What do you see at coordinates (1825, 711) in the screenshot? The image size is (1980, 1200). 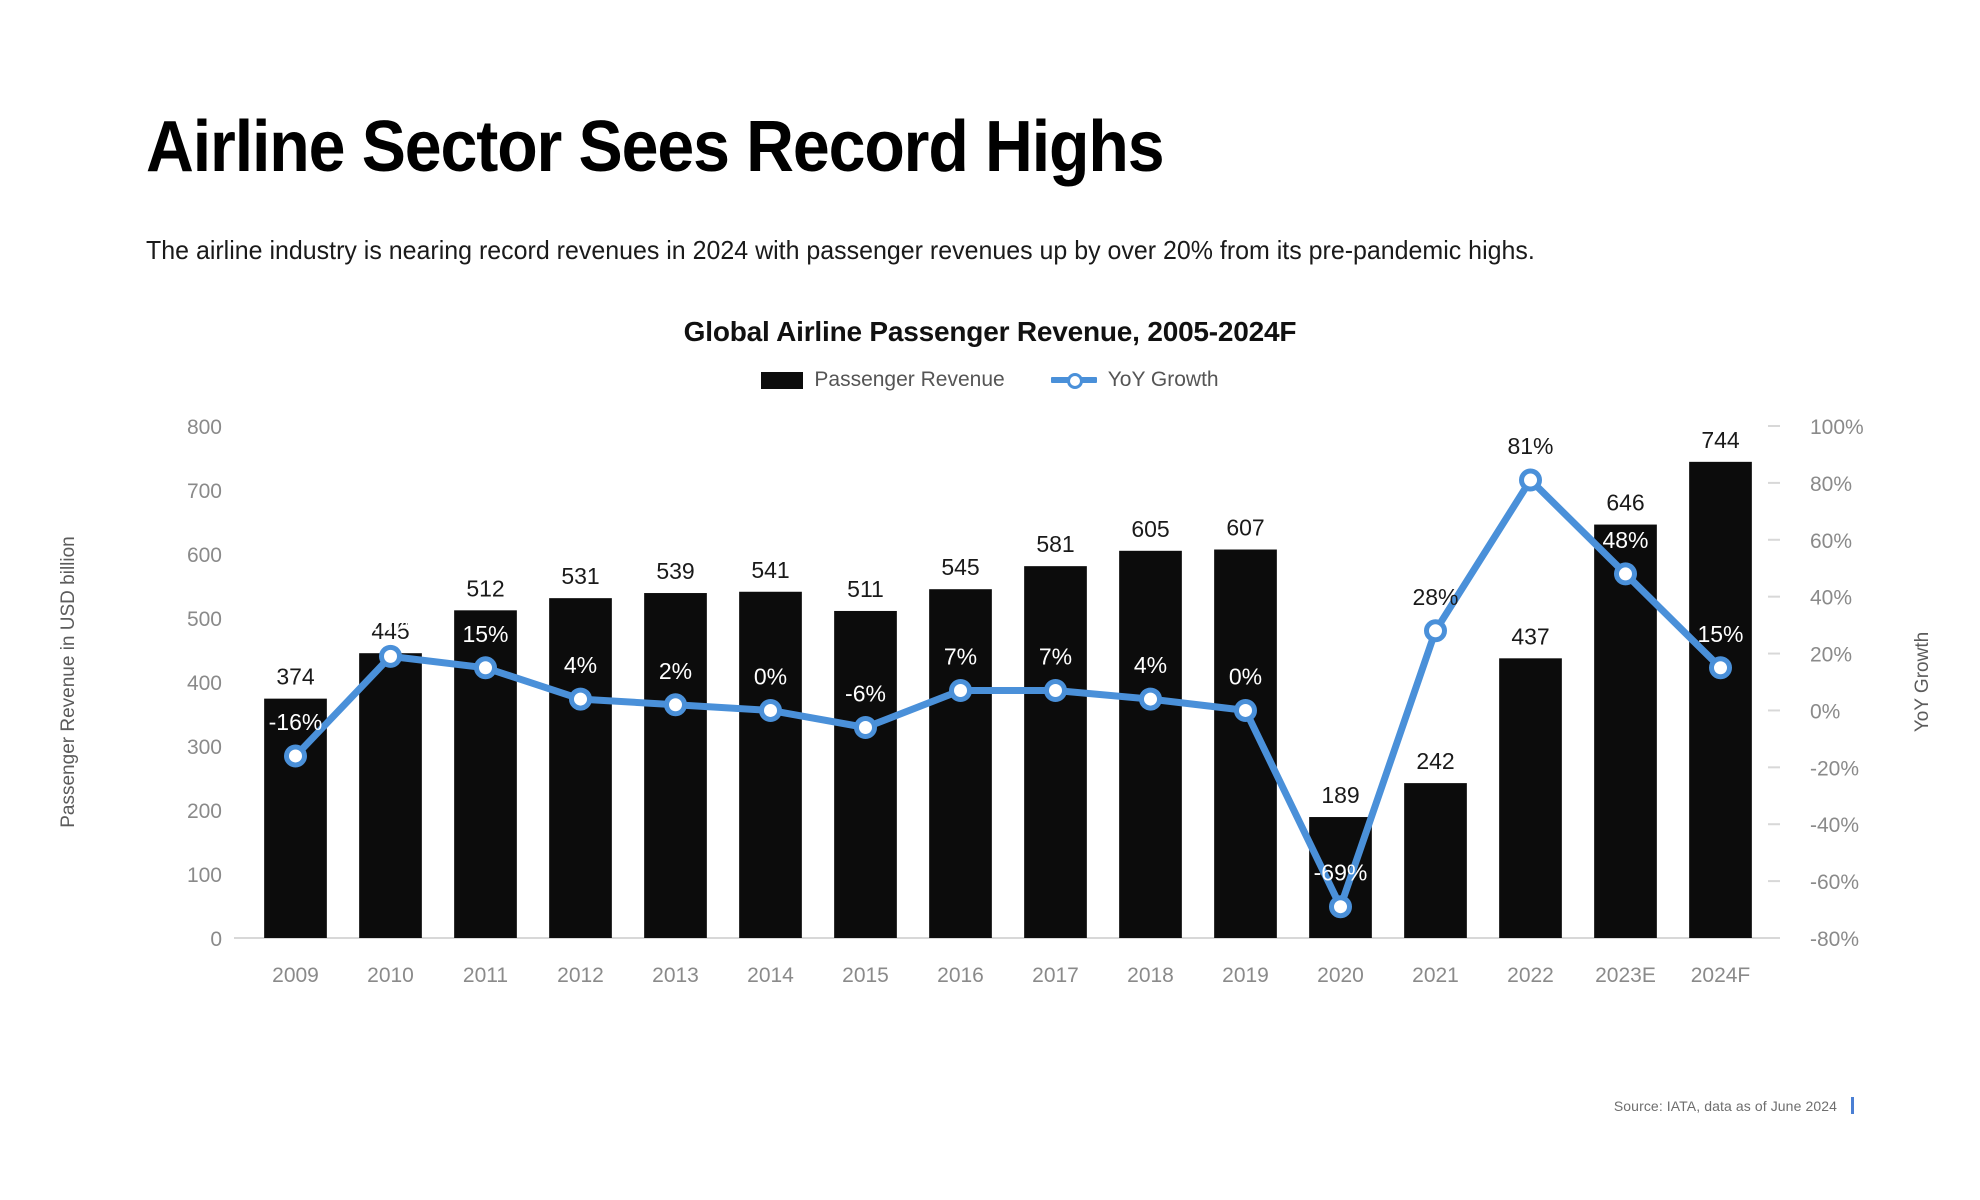 I see `y2-axis-tick-label: 0%` at bounding box center [1825, 711].